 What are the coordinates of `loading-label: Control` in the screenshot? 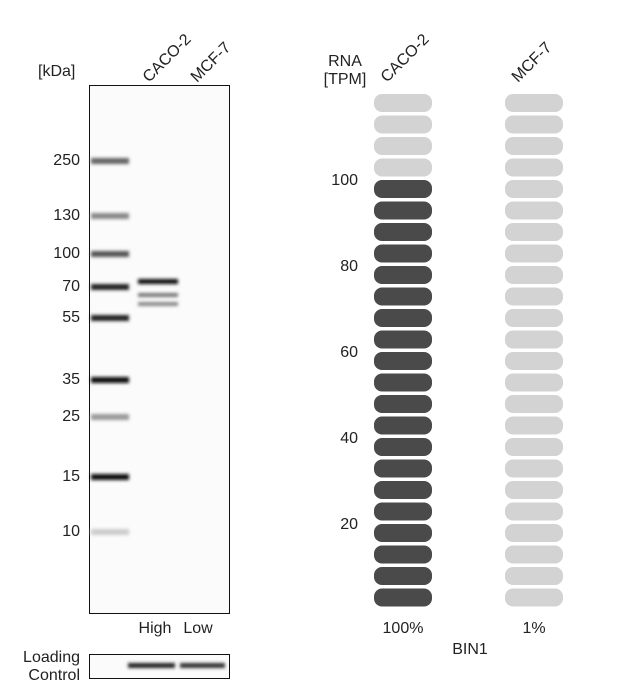 It's located at (54, 675).